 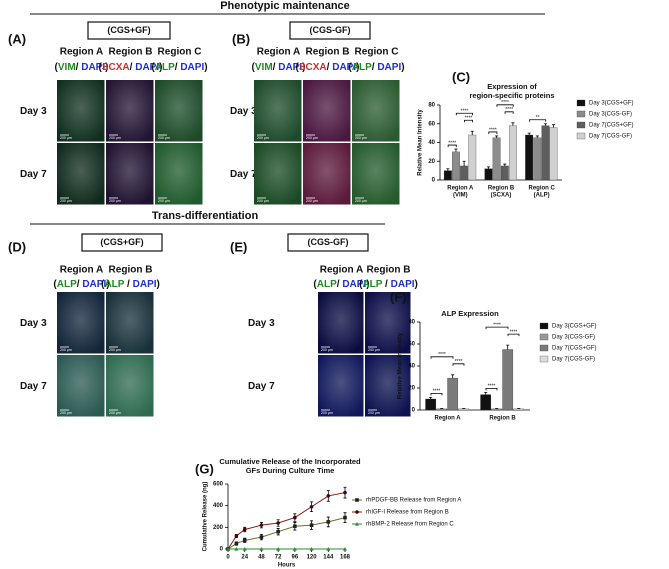 What do you see at coordinates (610, 137) in the screenshot?
I see `legend-label: Day 7(CGS-GF)` at bounding box center [610, 137].